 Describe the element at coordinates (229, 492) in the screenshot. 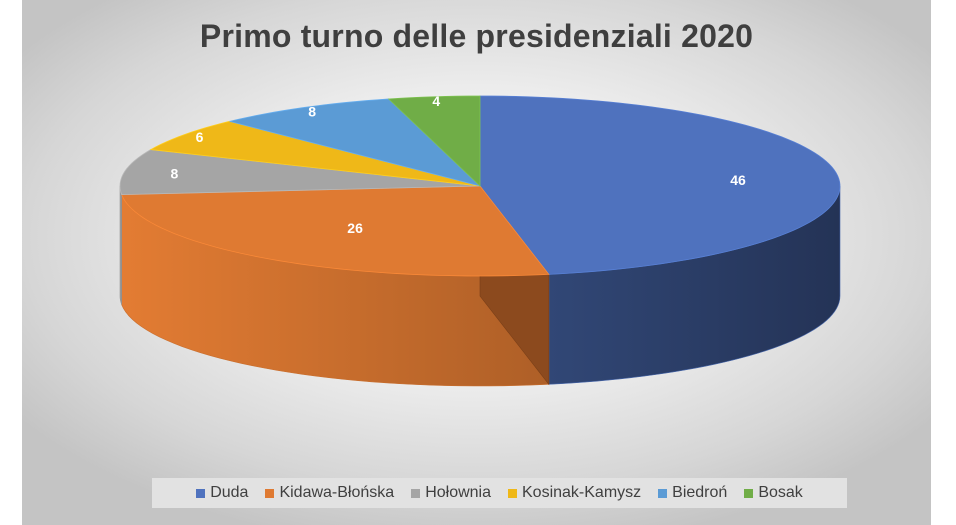

I see `legend-label: Duda` at that location.